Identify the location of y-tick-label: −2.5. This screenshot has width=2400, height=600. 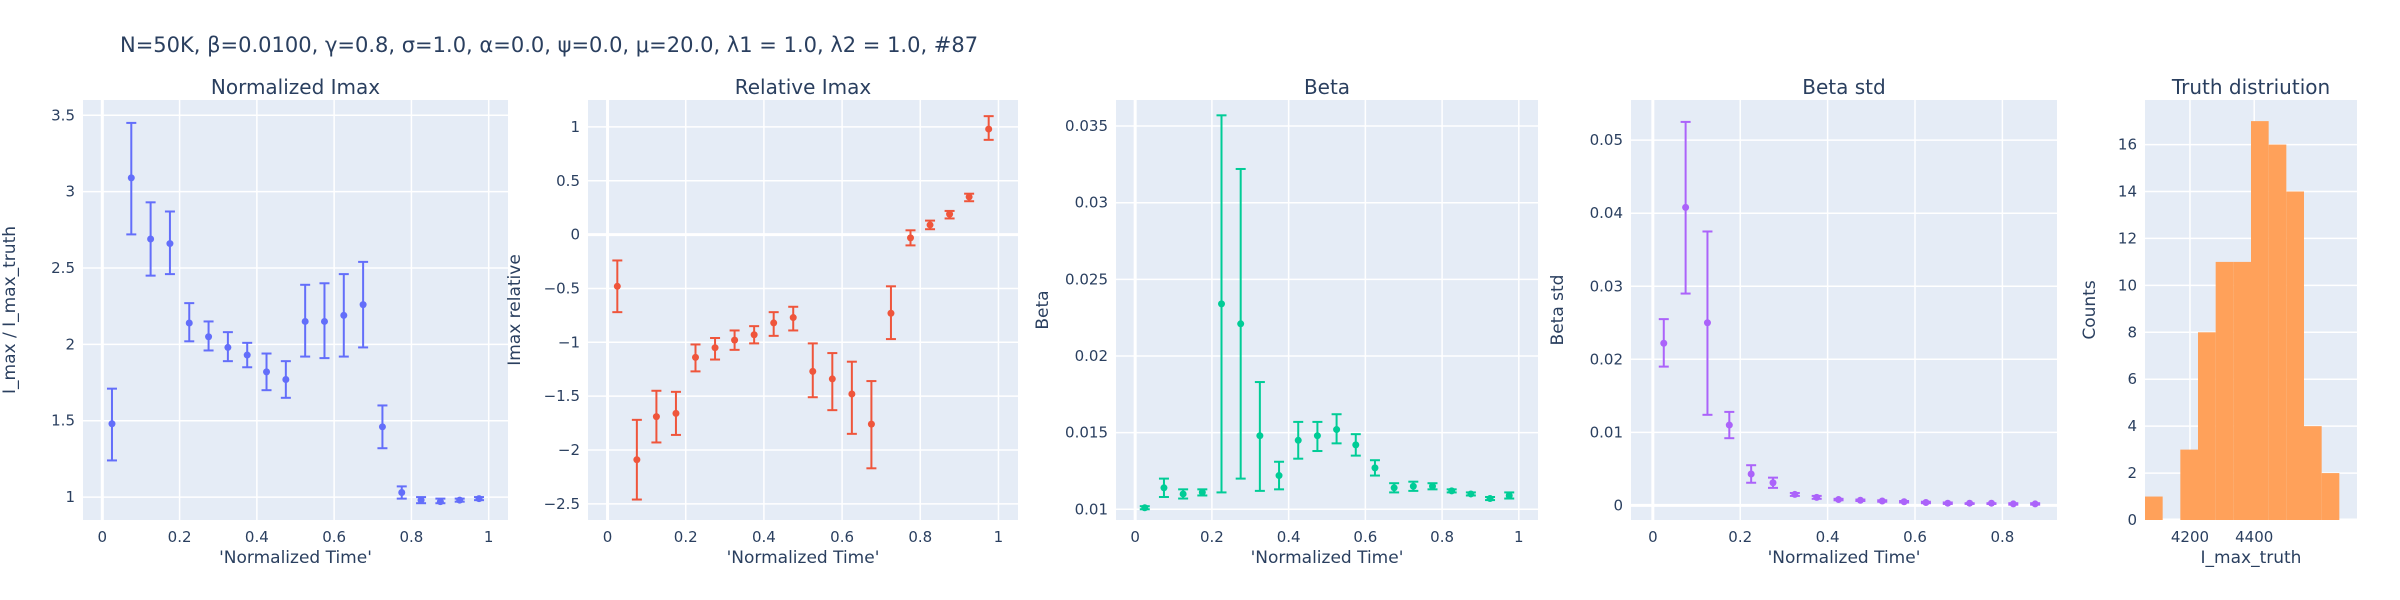
(562, 504).